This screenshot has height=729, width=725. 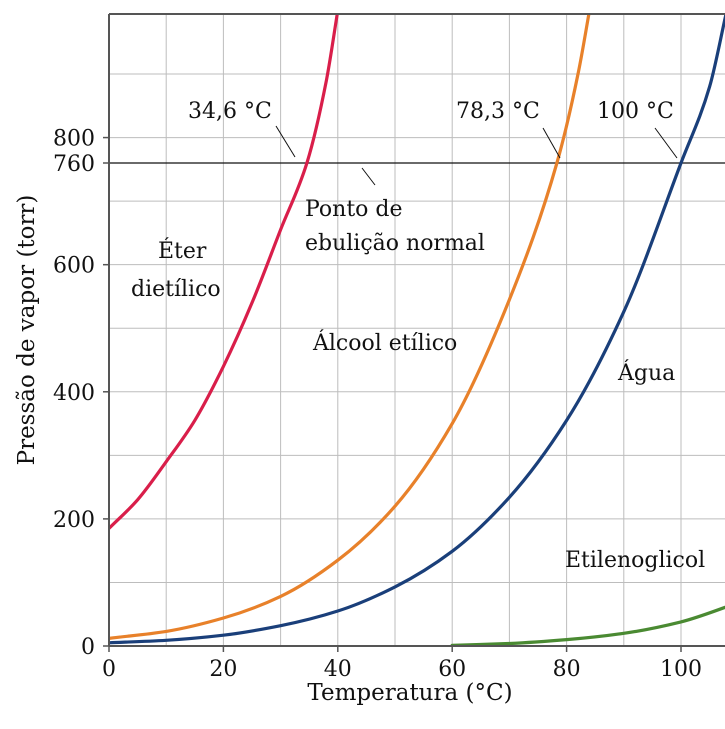 I want to click on x-tick-label: 60, so click(x=452, y=669).